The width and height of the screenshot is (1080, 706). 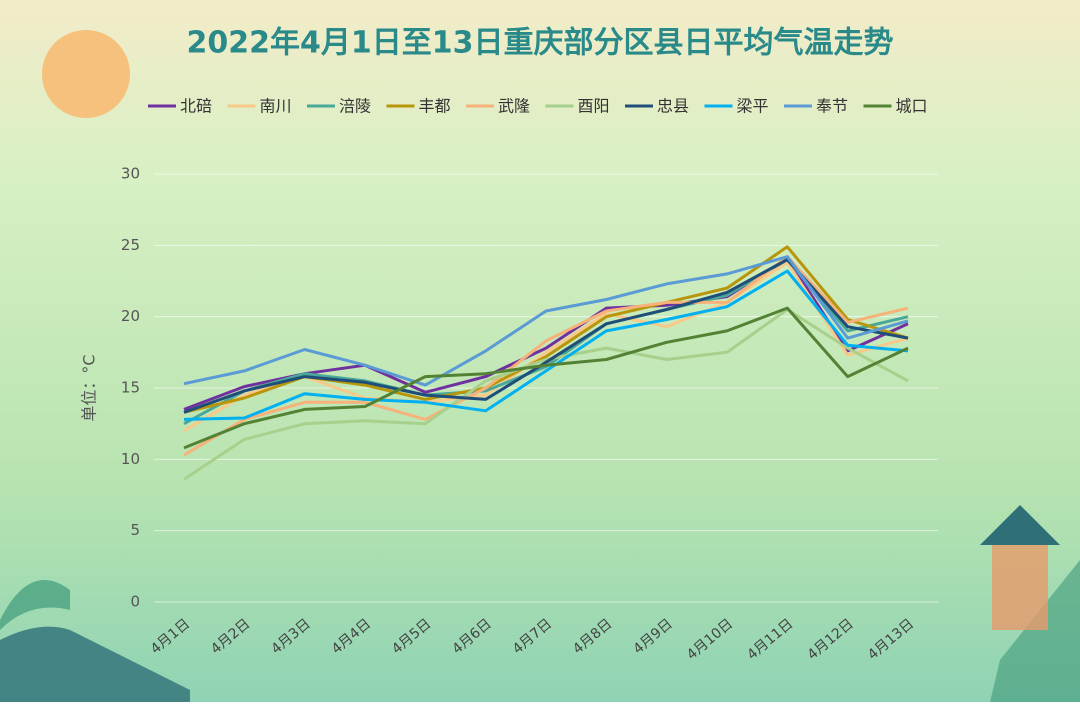 I want to click on y-tick-label: 15, so click(x=130, y=388).